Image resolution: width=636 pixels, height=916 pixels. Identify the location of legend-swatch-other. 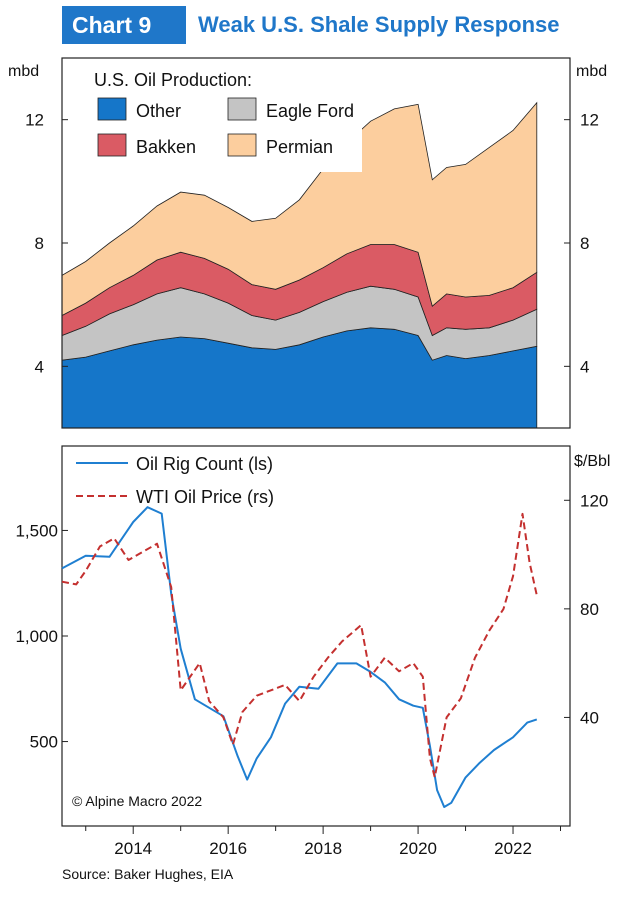
(112, 109).